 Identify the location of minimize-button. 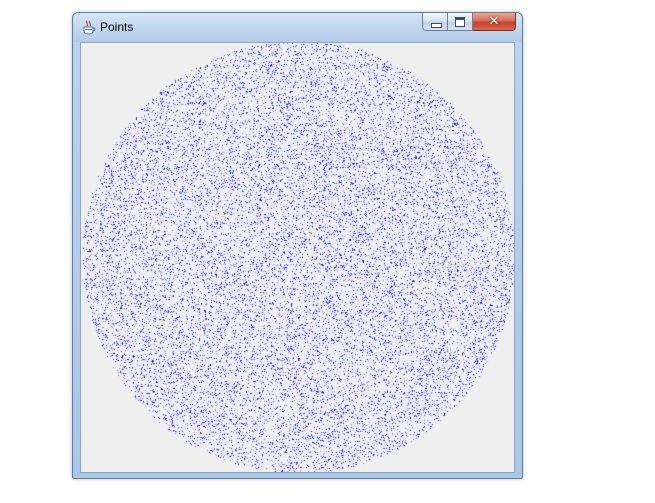
(435, 22).